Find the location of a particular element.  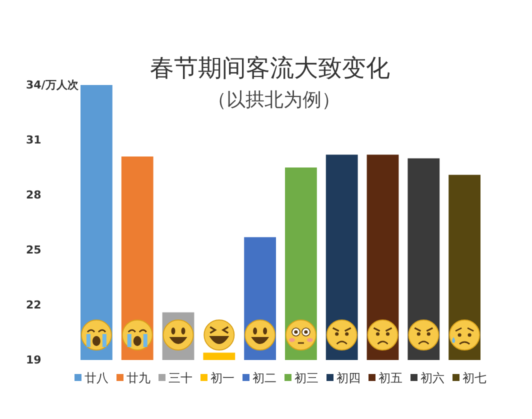

legend-label: 初三 is located at coordinates (306, 378).